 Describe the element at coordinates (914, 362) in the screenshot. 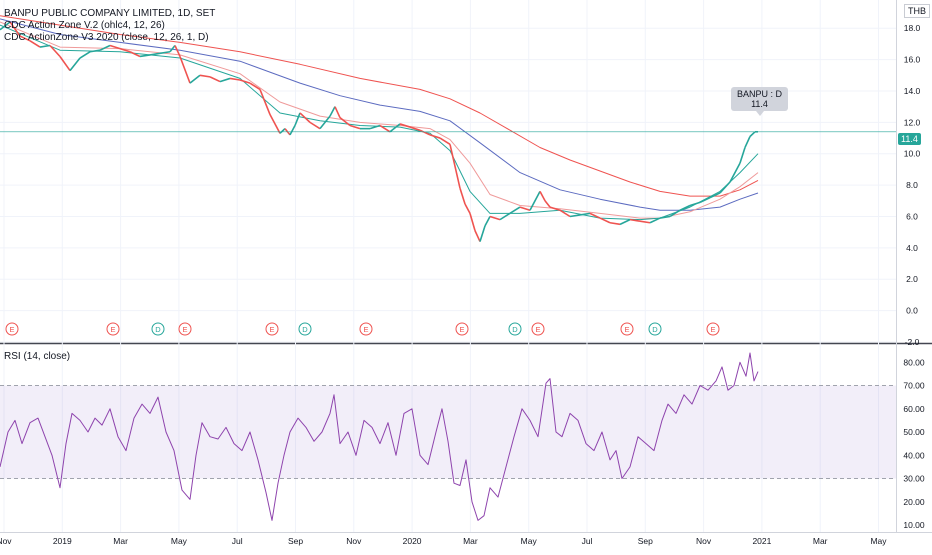

I see `rsi-tick-label: 80.00` at that location.